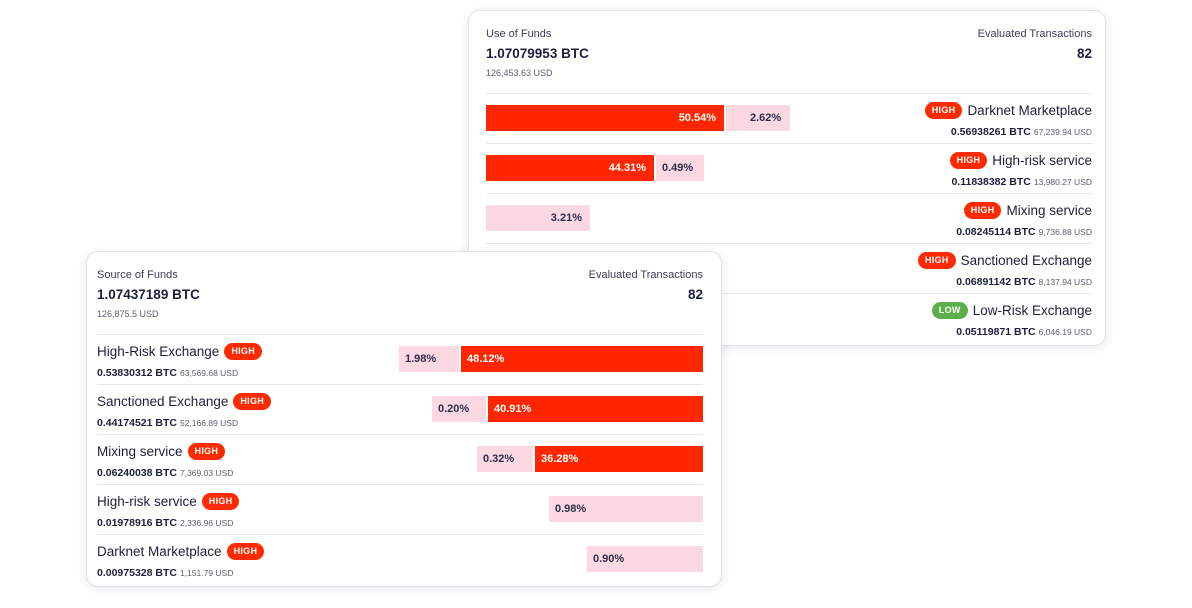 Image resolution: width=1192 pixels, height=608 pixels. I want to click on use-of-funds-amount: 1.07079953 BTC, so click(537, 53).